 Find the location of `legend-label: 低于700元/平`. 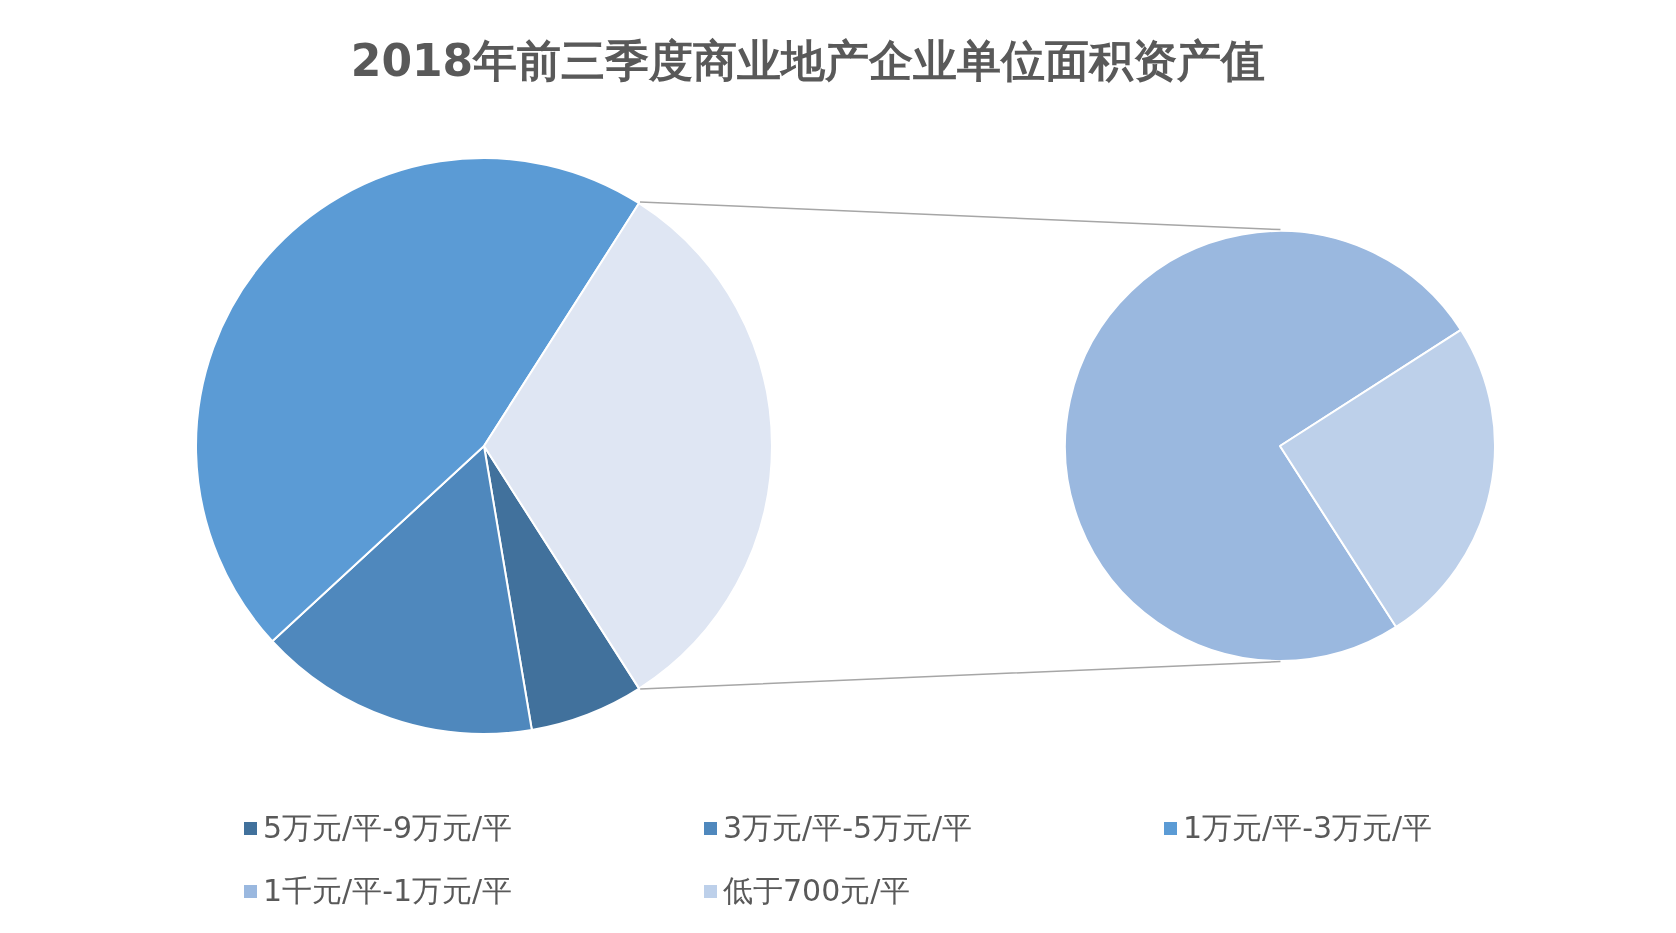

legend-label: 低于700元/平 is located at coordinates (817, 891).